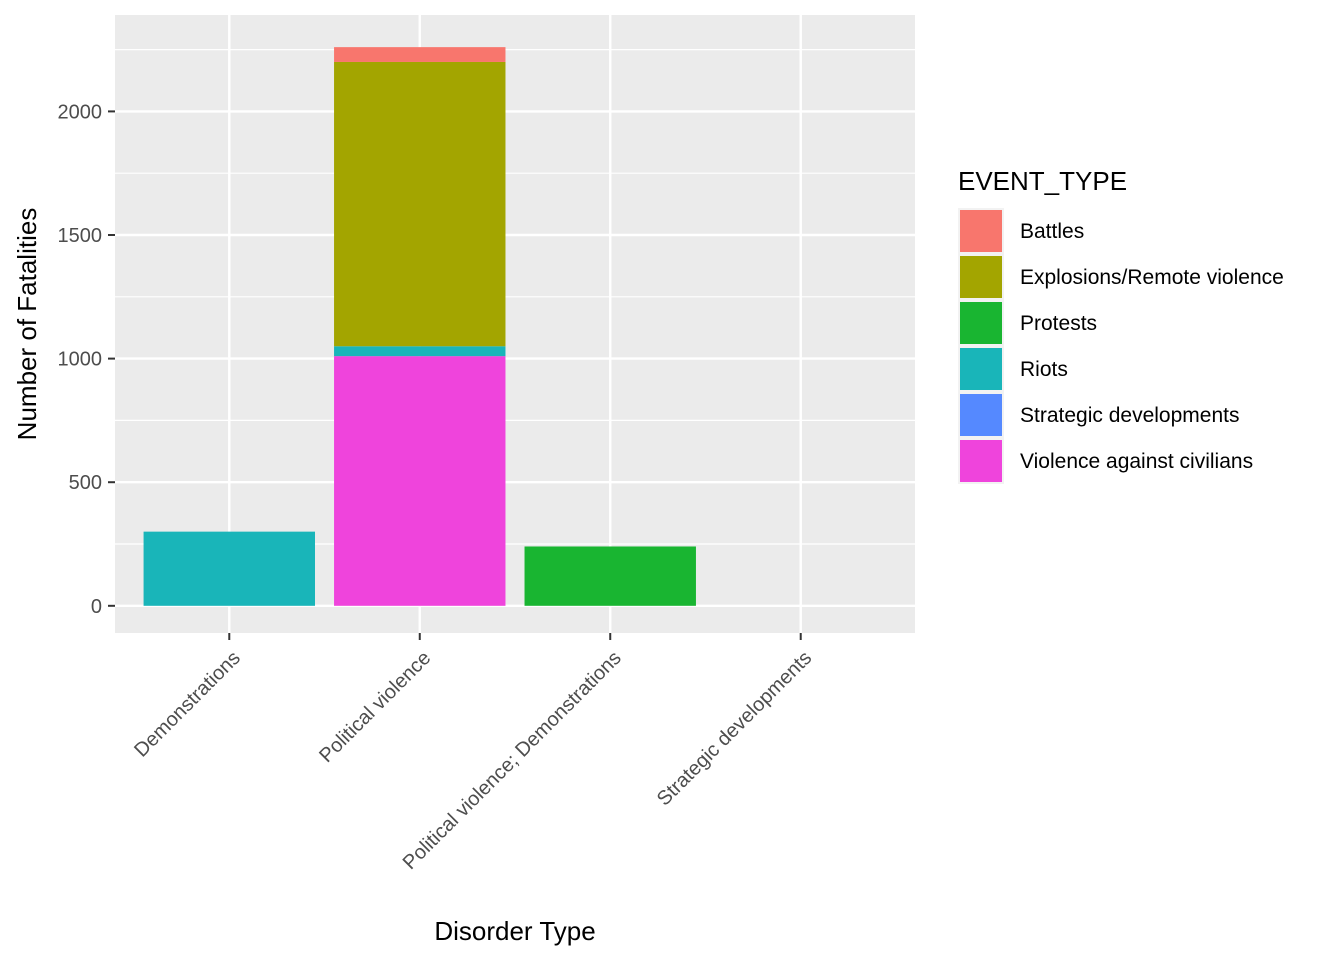  What do you see at coordinates (1058, 323) in the screenshot?
I see `legend-label: Protests` at bounding box center [1058, 323].